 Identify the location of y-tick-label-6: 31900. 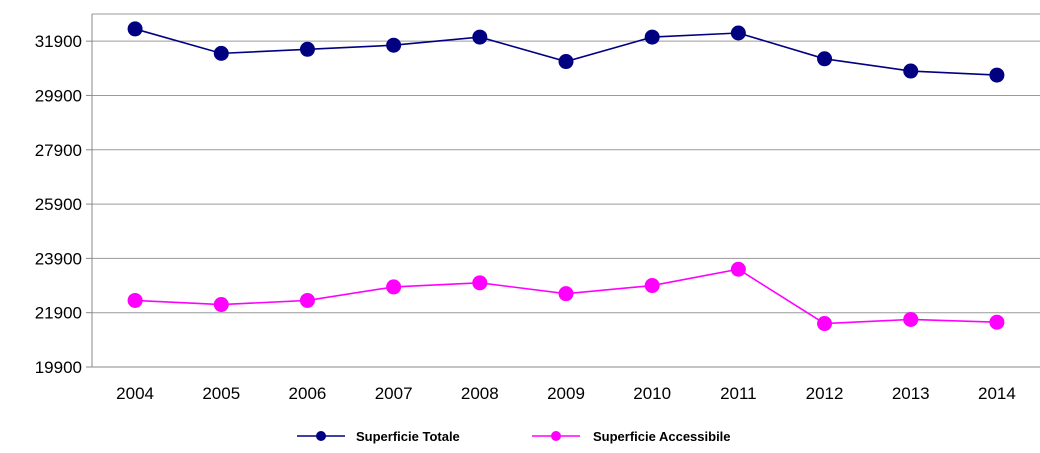
(58, 41).